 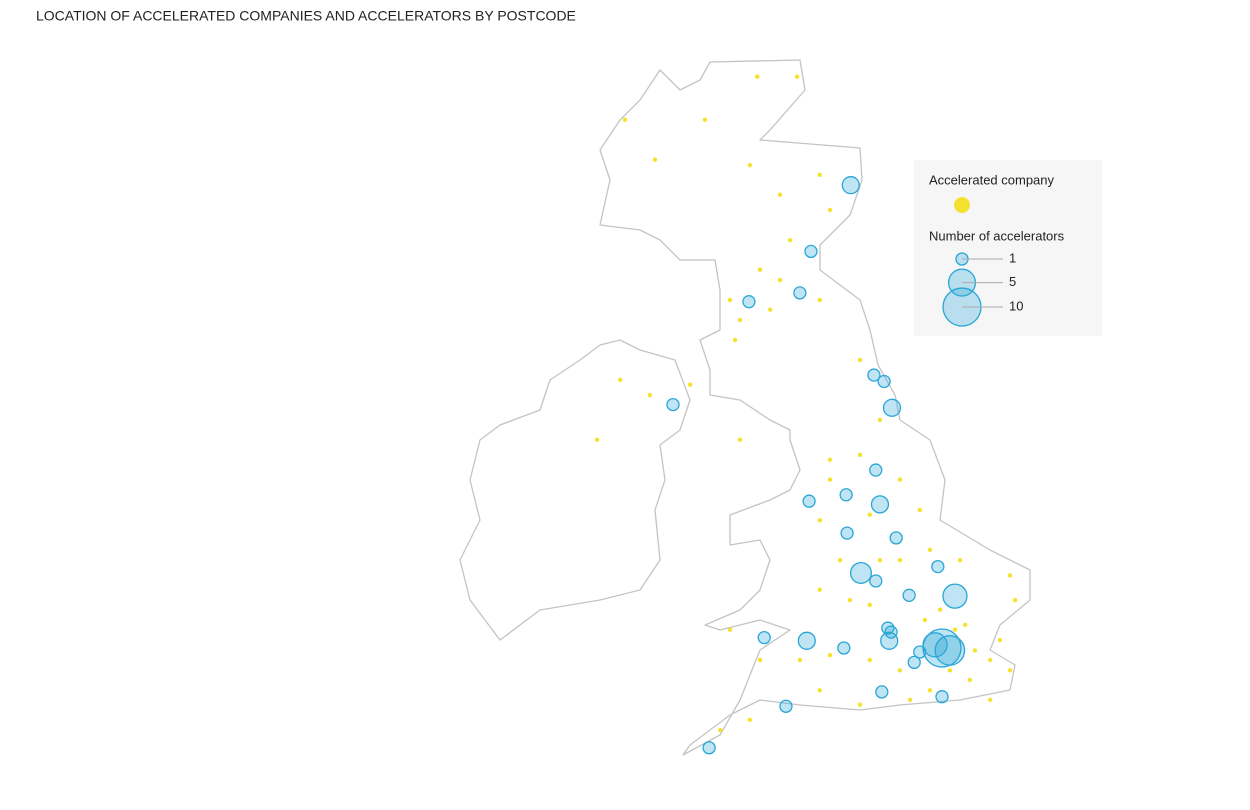 What do you see at coordinates (997, 235) in the screenshot?
I see `legend-accelerators-label: Number of accelerators` at bounding box center [997, 235].